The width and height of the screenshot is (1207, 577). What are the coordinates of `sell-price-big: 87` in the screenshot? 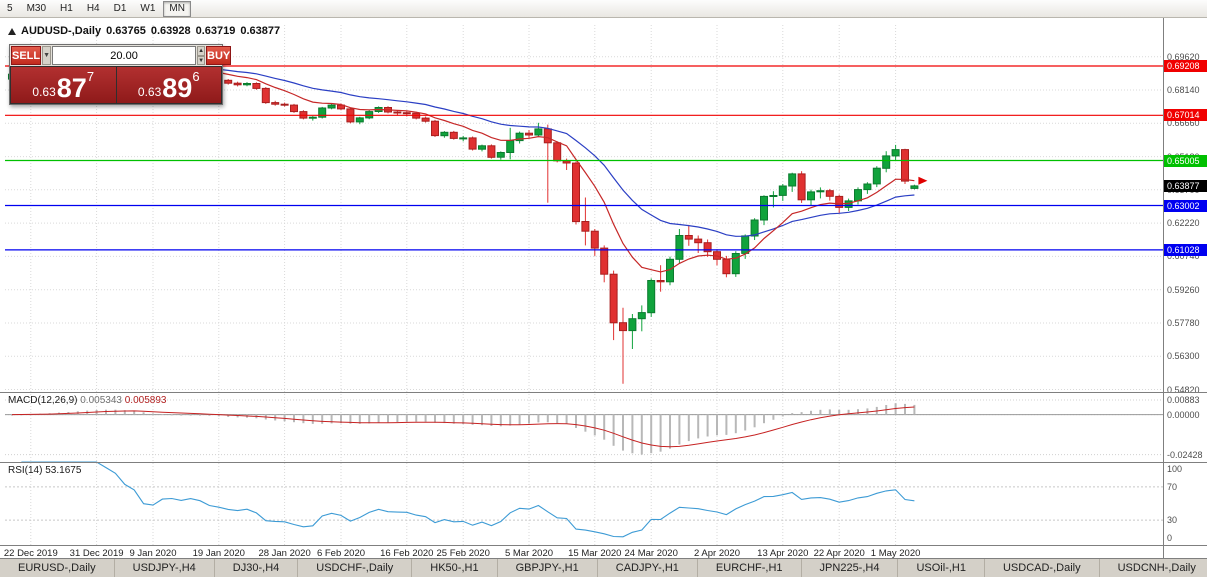 It's located at (71, 88).